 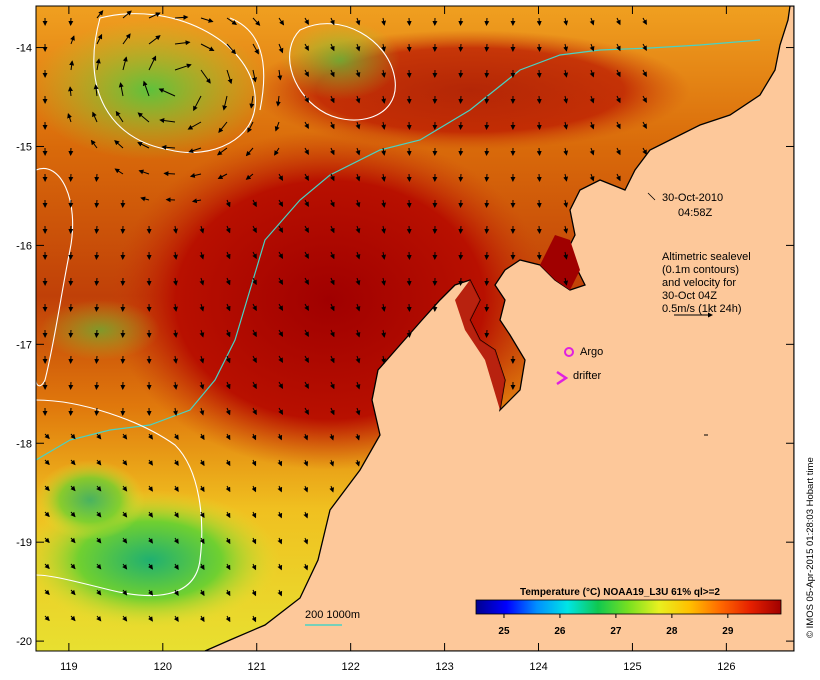 I want to click on altimetry-line-3: and velocity for, so click(x=699, y=283).